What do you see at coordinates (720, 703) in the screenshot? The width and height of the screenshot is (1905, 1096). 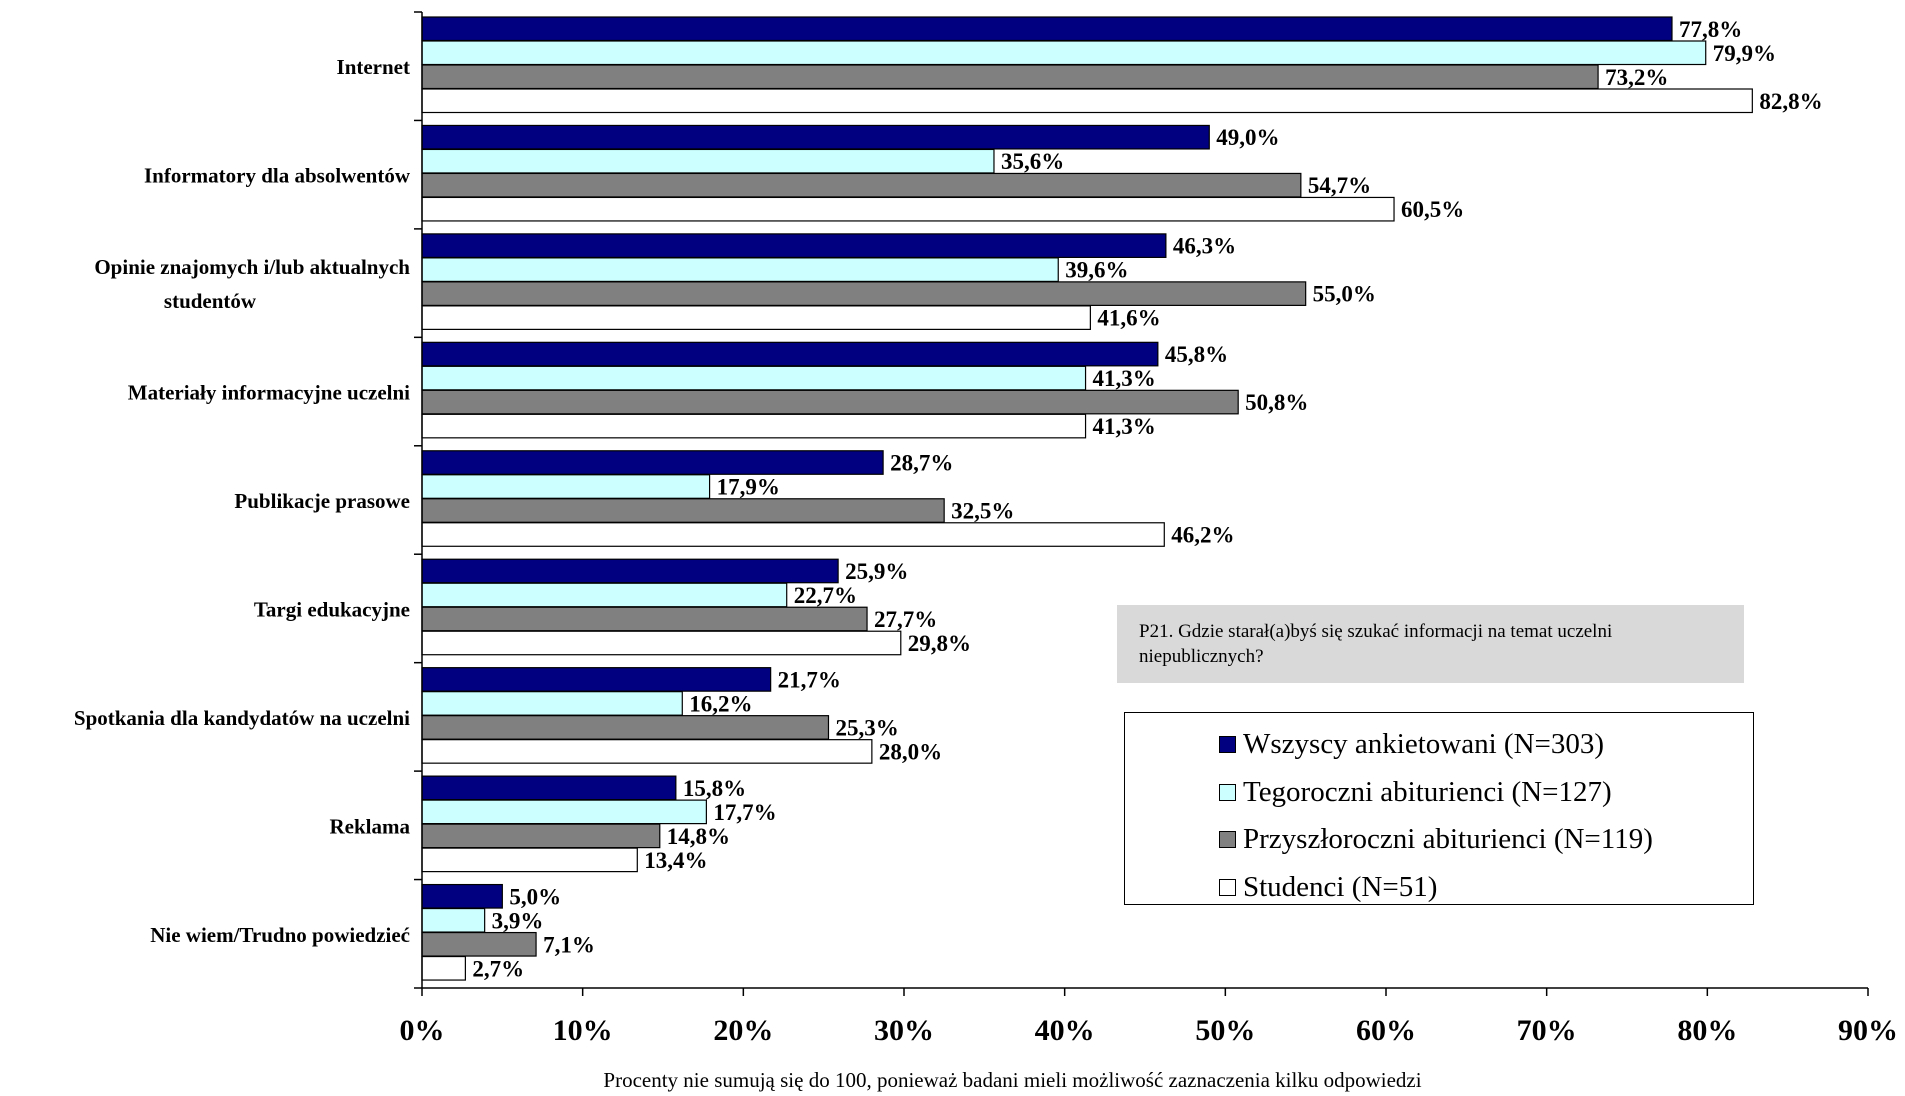 I see `data-label: 16,2%` at bounding box center [720, 703].